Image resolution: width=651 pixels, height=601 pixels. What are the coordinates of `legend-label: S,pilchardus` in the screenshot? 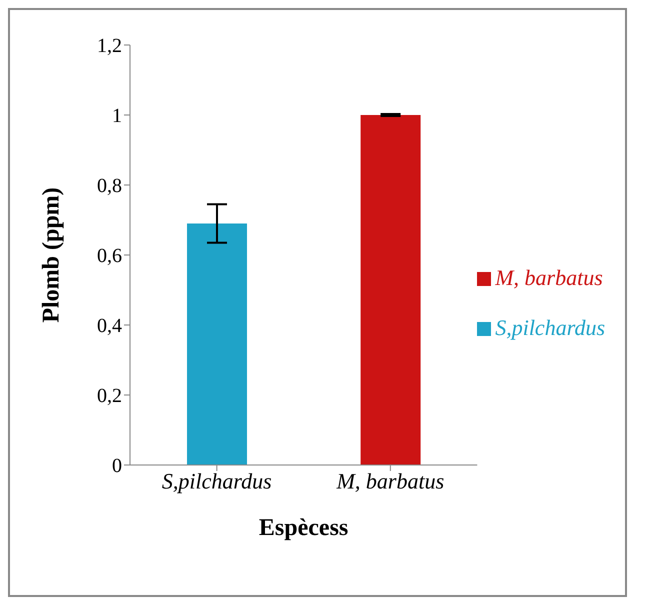 It's located at (550, 327).